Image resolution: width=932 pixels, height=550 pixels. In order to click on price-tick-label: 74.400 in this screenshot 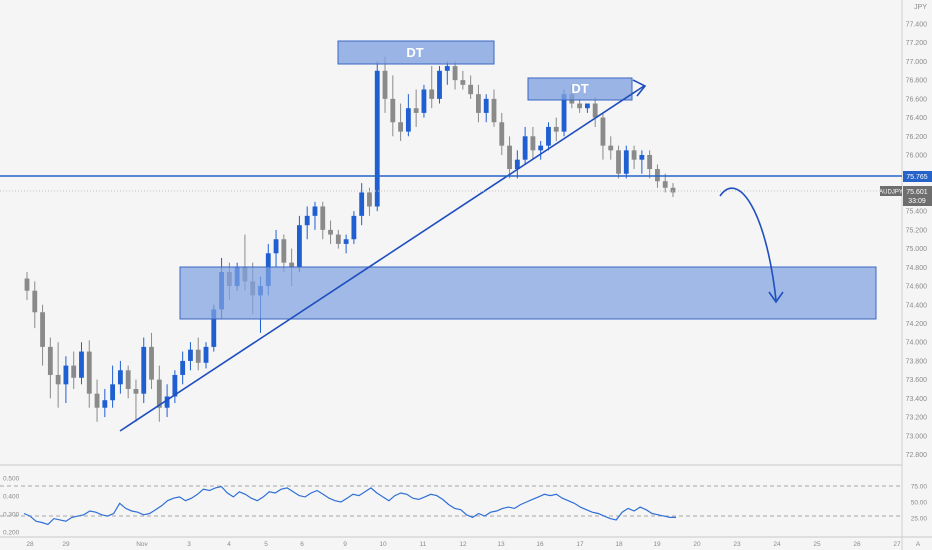, I will do `click(917, 305)`.